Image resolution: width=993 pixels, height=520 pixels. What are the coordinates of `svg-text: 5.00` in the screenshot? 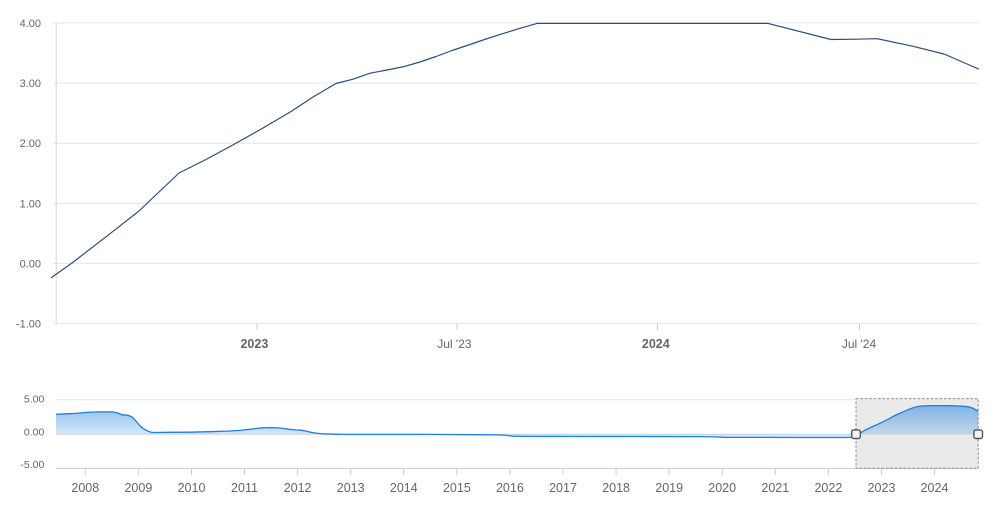 It's located at (34, 400).